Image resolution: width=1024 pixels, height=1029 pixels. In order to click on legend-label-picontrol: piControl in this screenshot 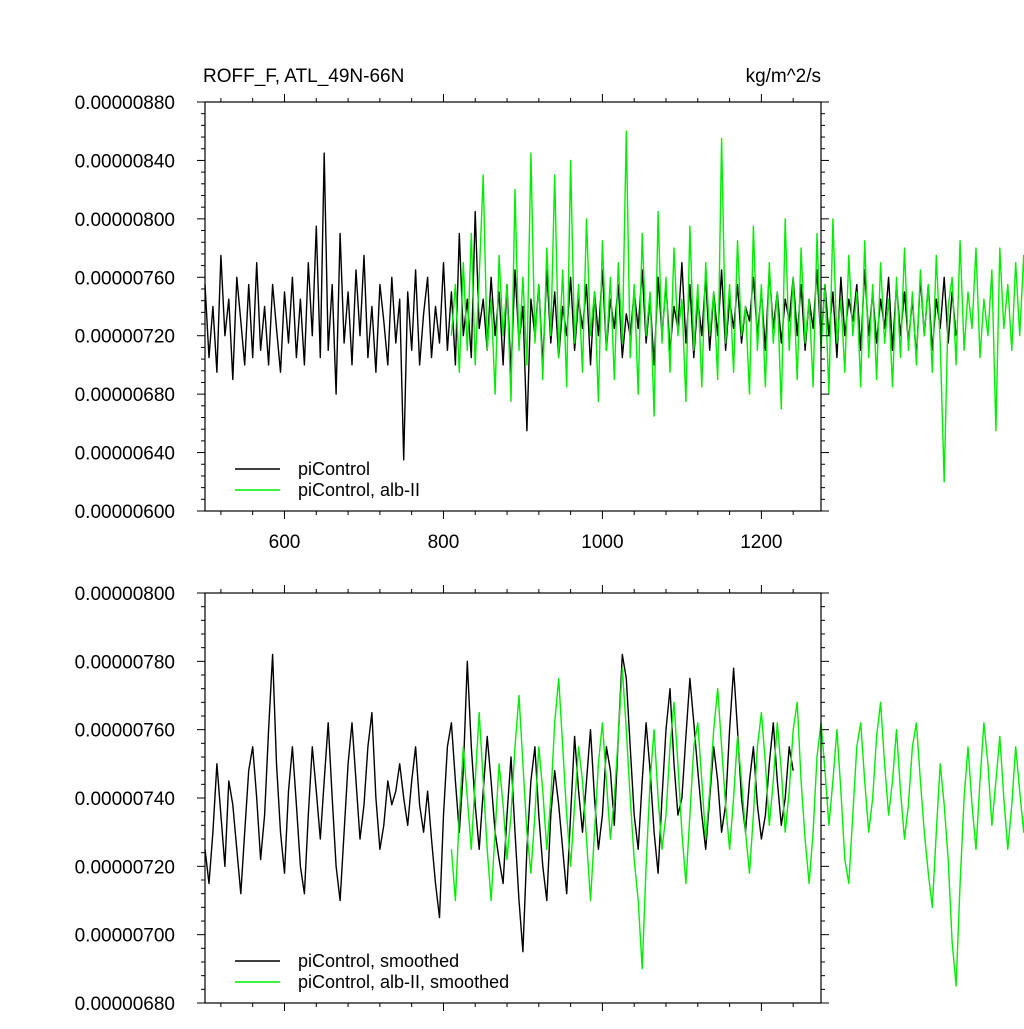, I will do `click(334, 469)`.